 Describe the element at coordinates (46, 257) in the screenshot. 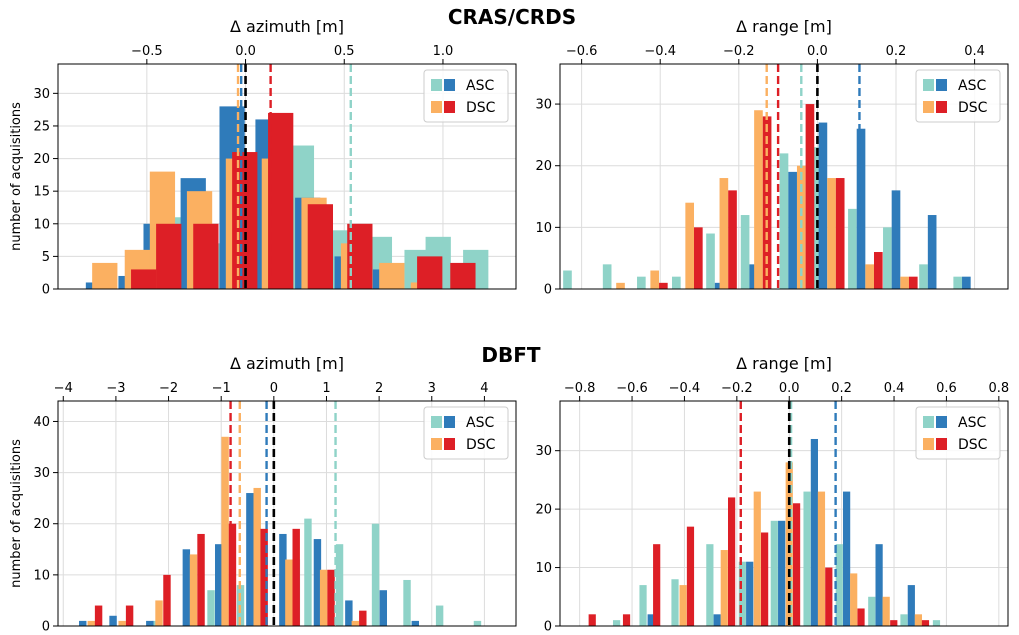

I see `y-tick-label: 5` at that location.